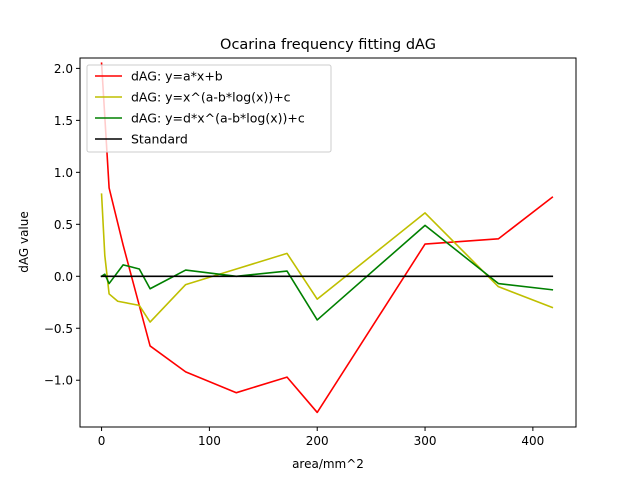 This screenshot has height=480, width=640. What do you see at coordinates (63, 69) in the screenshot?
I see `y-tick-label: 2.0` at bounding box center [63, 69].